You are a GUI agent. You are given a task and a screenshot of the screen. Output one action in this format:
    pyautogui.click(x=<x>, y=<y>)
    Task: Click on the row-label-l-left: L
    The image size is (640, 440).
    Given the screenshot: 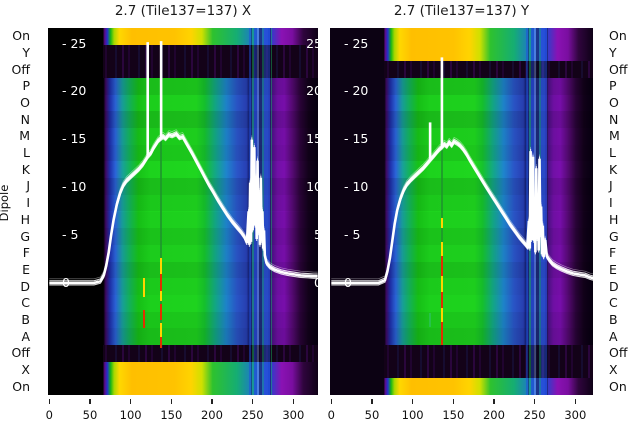 What is the action you would take?
    pyautogui.click(x=26, y=153)
    